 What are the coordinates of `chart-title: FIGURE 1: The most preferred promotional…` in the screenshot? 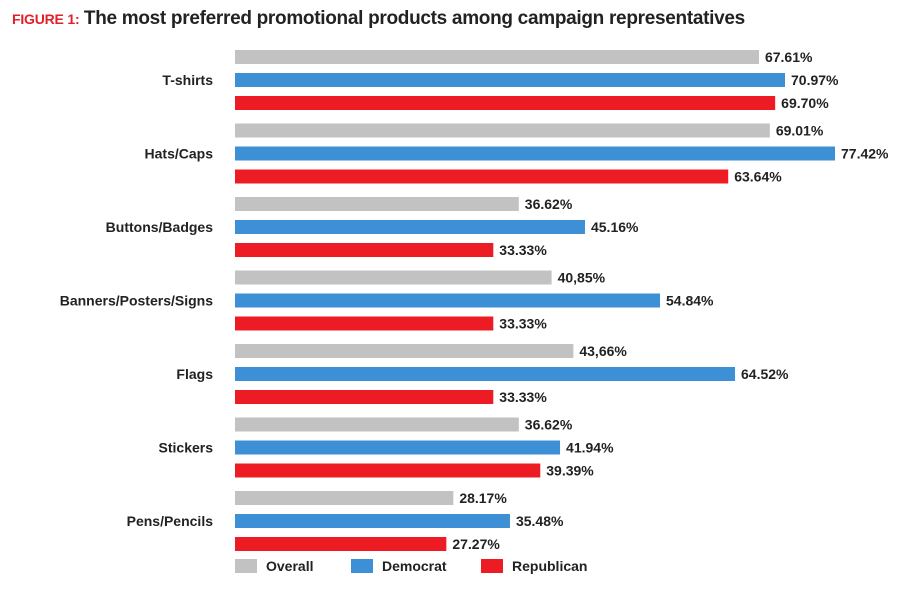 It's located at (378, 19).